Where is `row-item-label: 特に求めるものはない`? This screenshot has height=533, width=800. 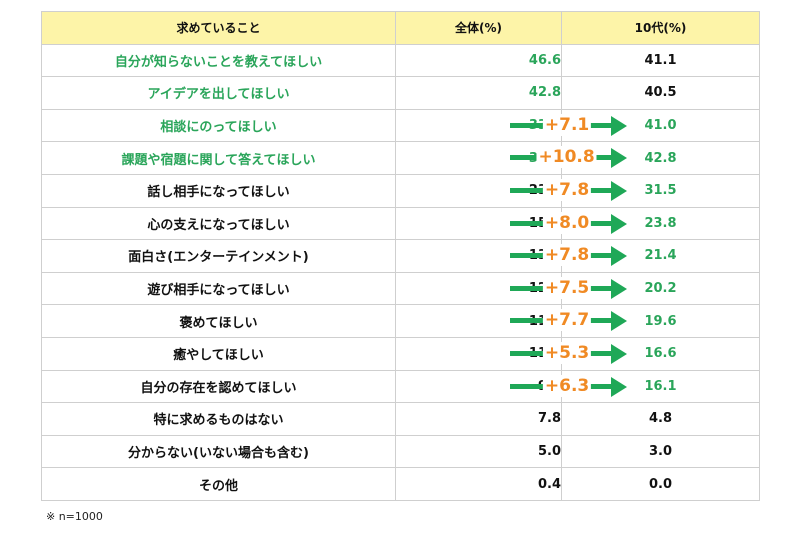 row-item-label: 特に求めるものはない is located at coordinates (218, 419).